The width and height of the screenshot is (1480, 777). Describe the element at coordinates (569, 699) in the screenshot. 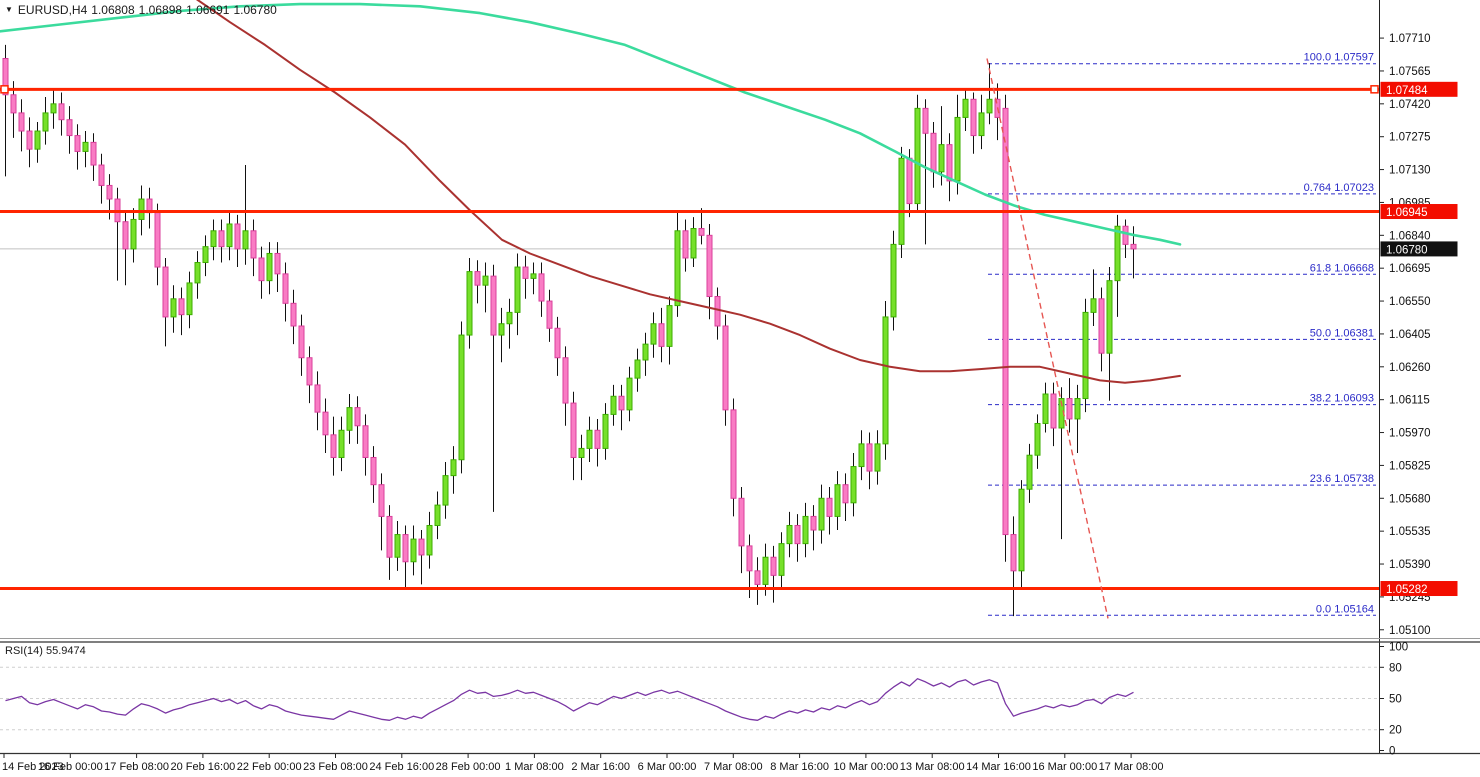

I see `rsi-line` at that location.